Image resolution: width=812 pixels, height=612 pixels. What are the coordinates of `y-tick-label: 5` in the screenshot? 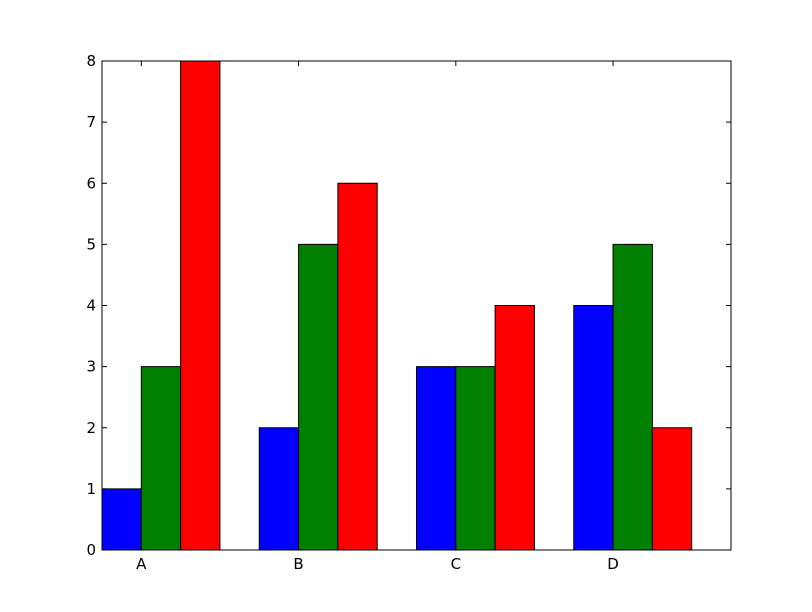 It's located at (91, 244).